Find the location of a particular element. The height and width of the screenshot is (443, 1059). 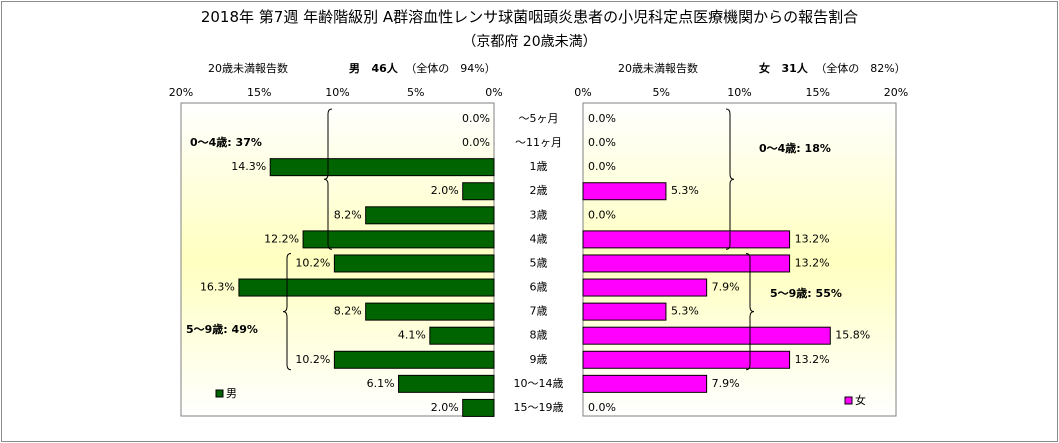

male-5-9-brace is located at coordinates (287, 311).